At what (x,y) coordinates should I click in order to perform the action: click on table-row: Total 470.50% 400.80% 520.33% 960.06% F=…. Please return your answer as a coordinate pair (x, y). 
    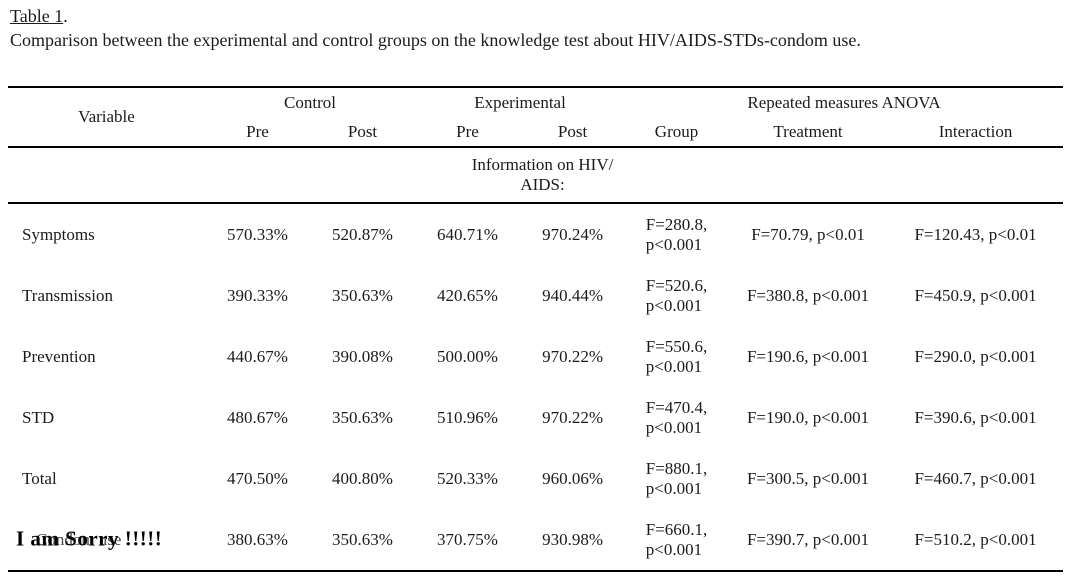
    Looking at the image, I should click on (535, 478).